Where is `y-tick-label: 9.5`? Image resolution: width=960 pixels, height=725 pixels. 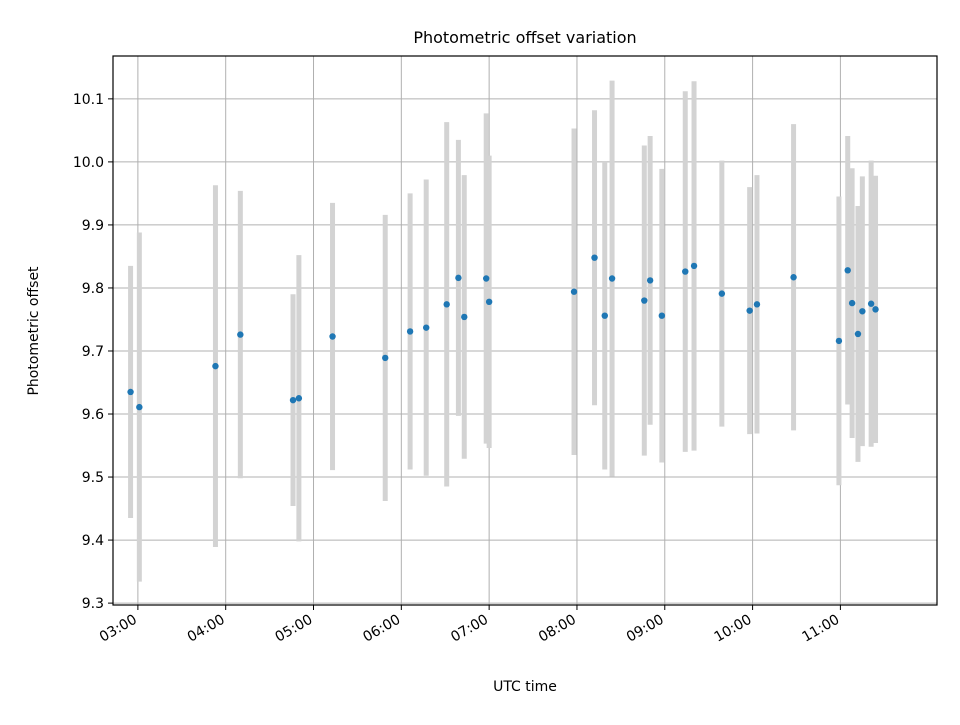 y-tick-label: 9.5 is located at coordinates (93, 478).